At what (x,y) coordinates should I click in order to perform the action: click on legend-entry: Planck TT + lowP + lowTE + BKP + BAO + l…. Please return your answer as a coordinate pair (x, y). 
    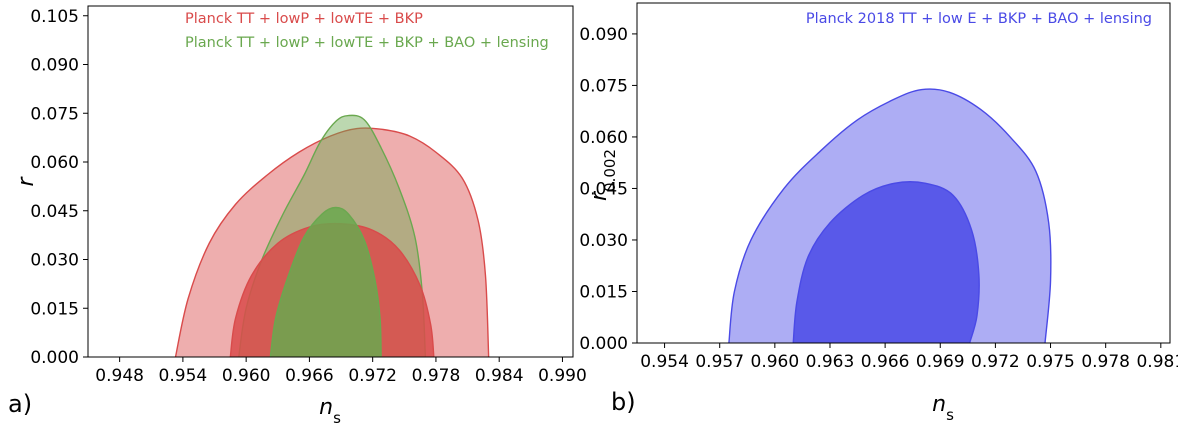
    Looking at the image, I should click on (367, 43).